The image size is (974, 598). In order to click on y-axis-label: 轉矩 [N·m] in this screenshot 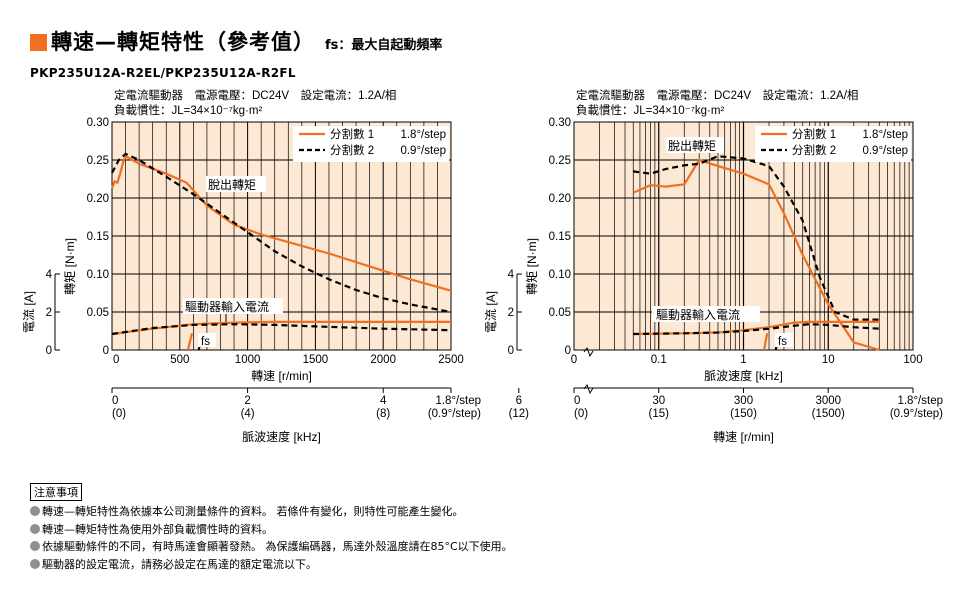, I will do `click(532, 266)`.